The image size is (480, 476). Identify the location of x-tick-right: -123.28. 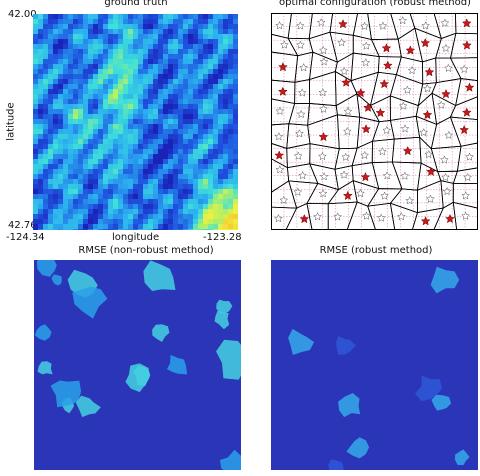
(222, 237).